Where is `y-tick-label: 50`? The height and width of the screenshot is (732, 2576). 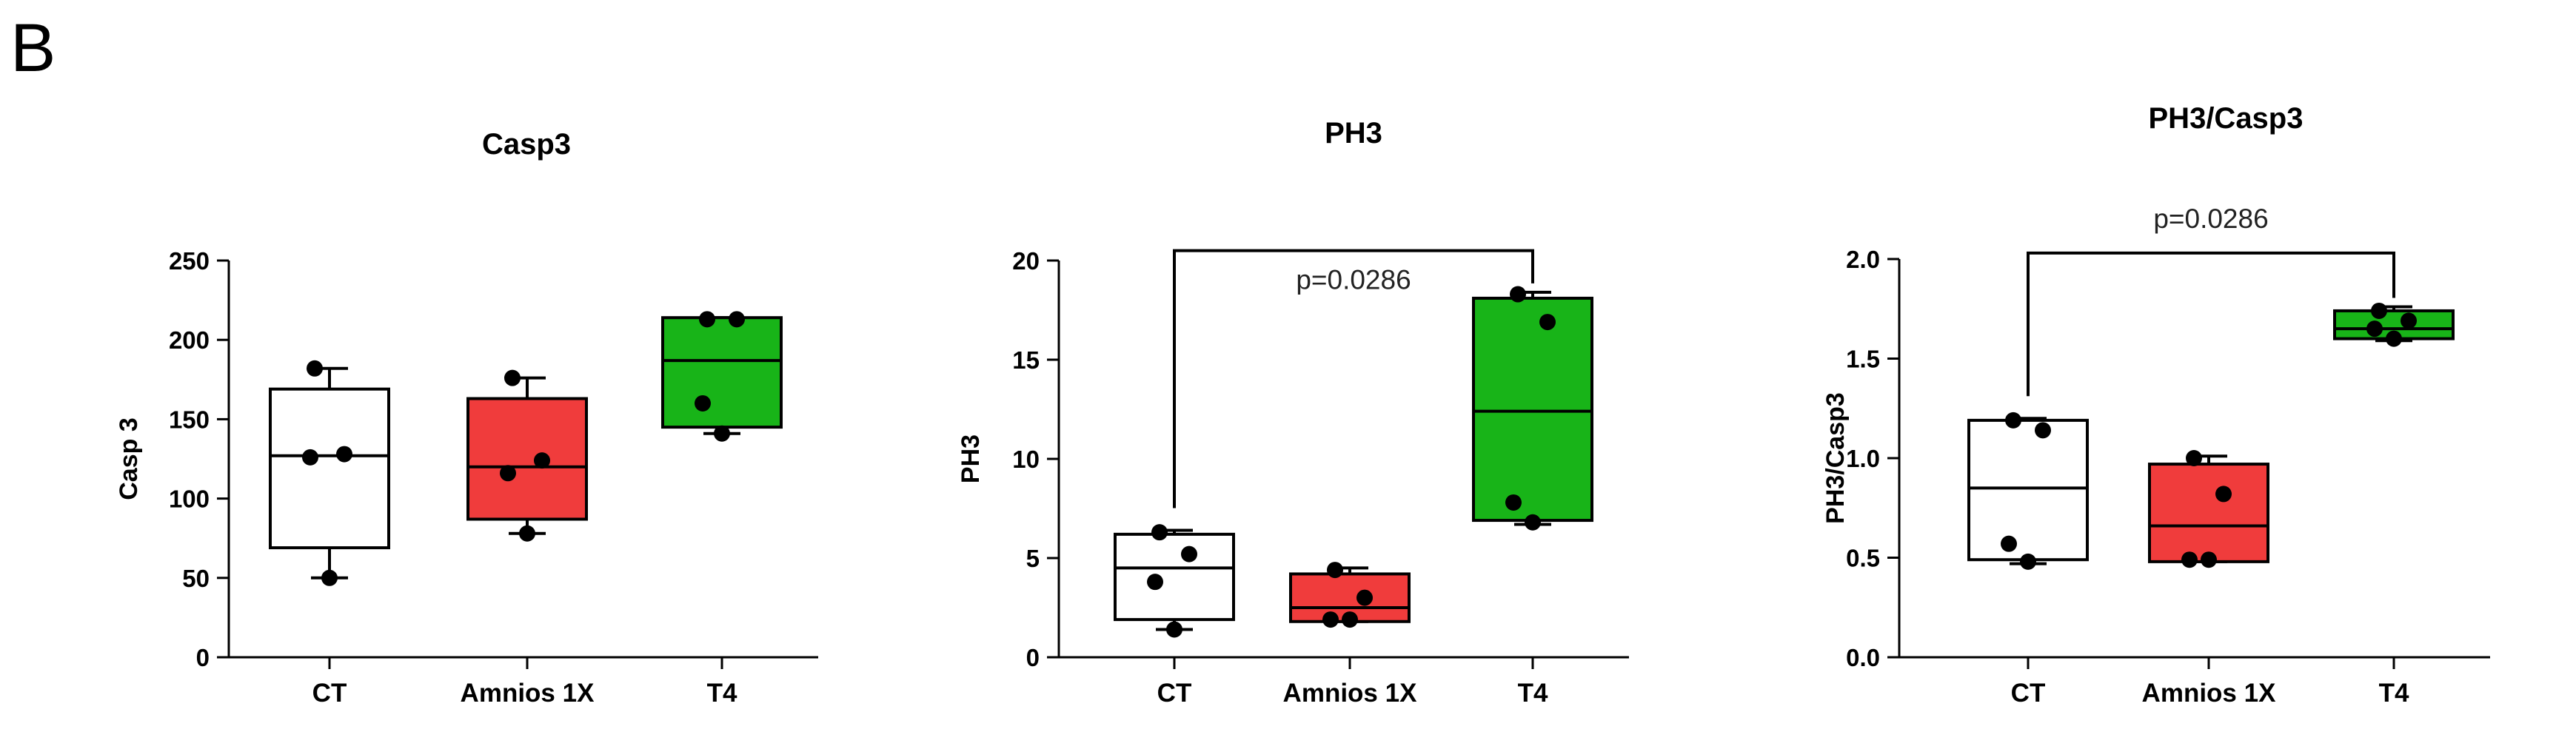
y-tick-label: 50 is located at coordinates (196, 578).